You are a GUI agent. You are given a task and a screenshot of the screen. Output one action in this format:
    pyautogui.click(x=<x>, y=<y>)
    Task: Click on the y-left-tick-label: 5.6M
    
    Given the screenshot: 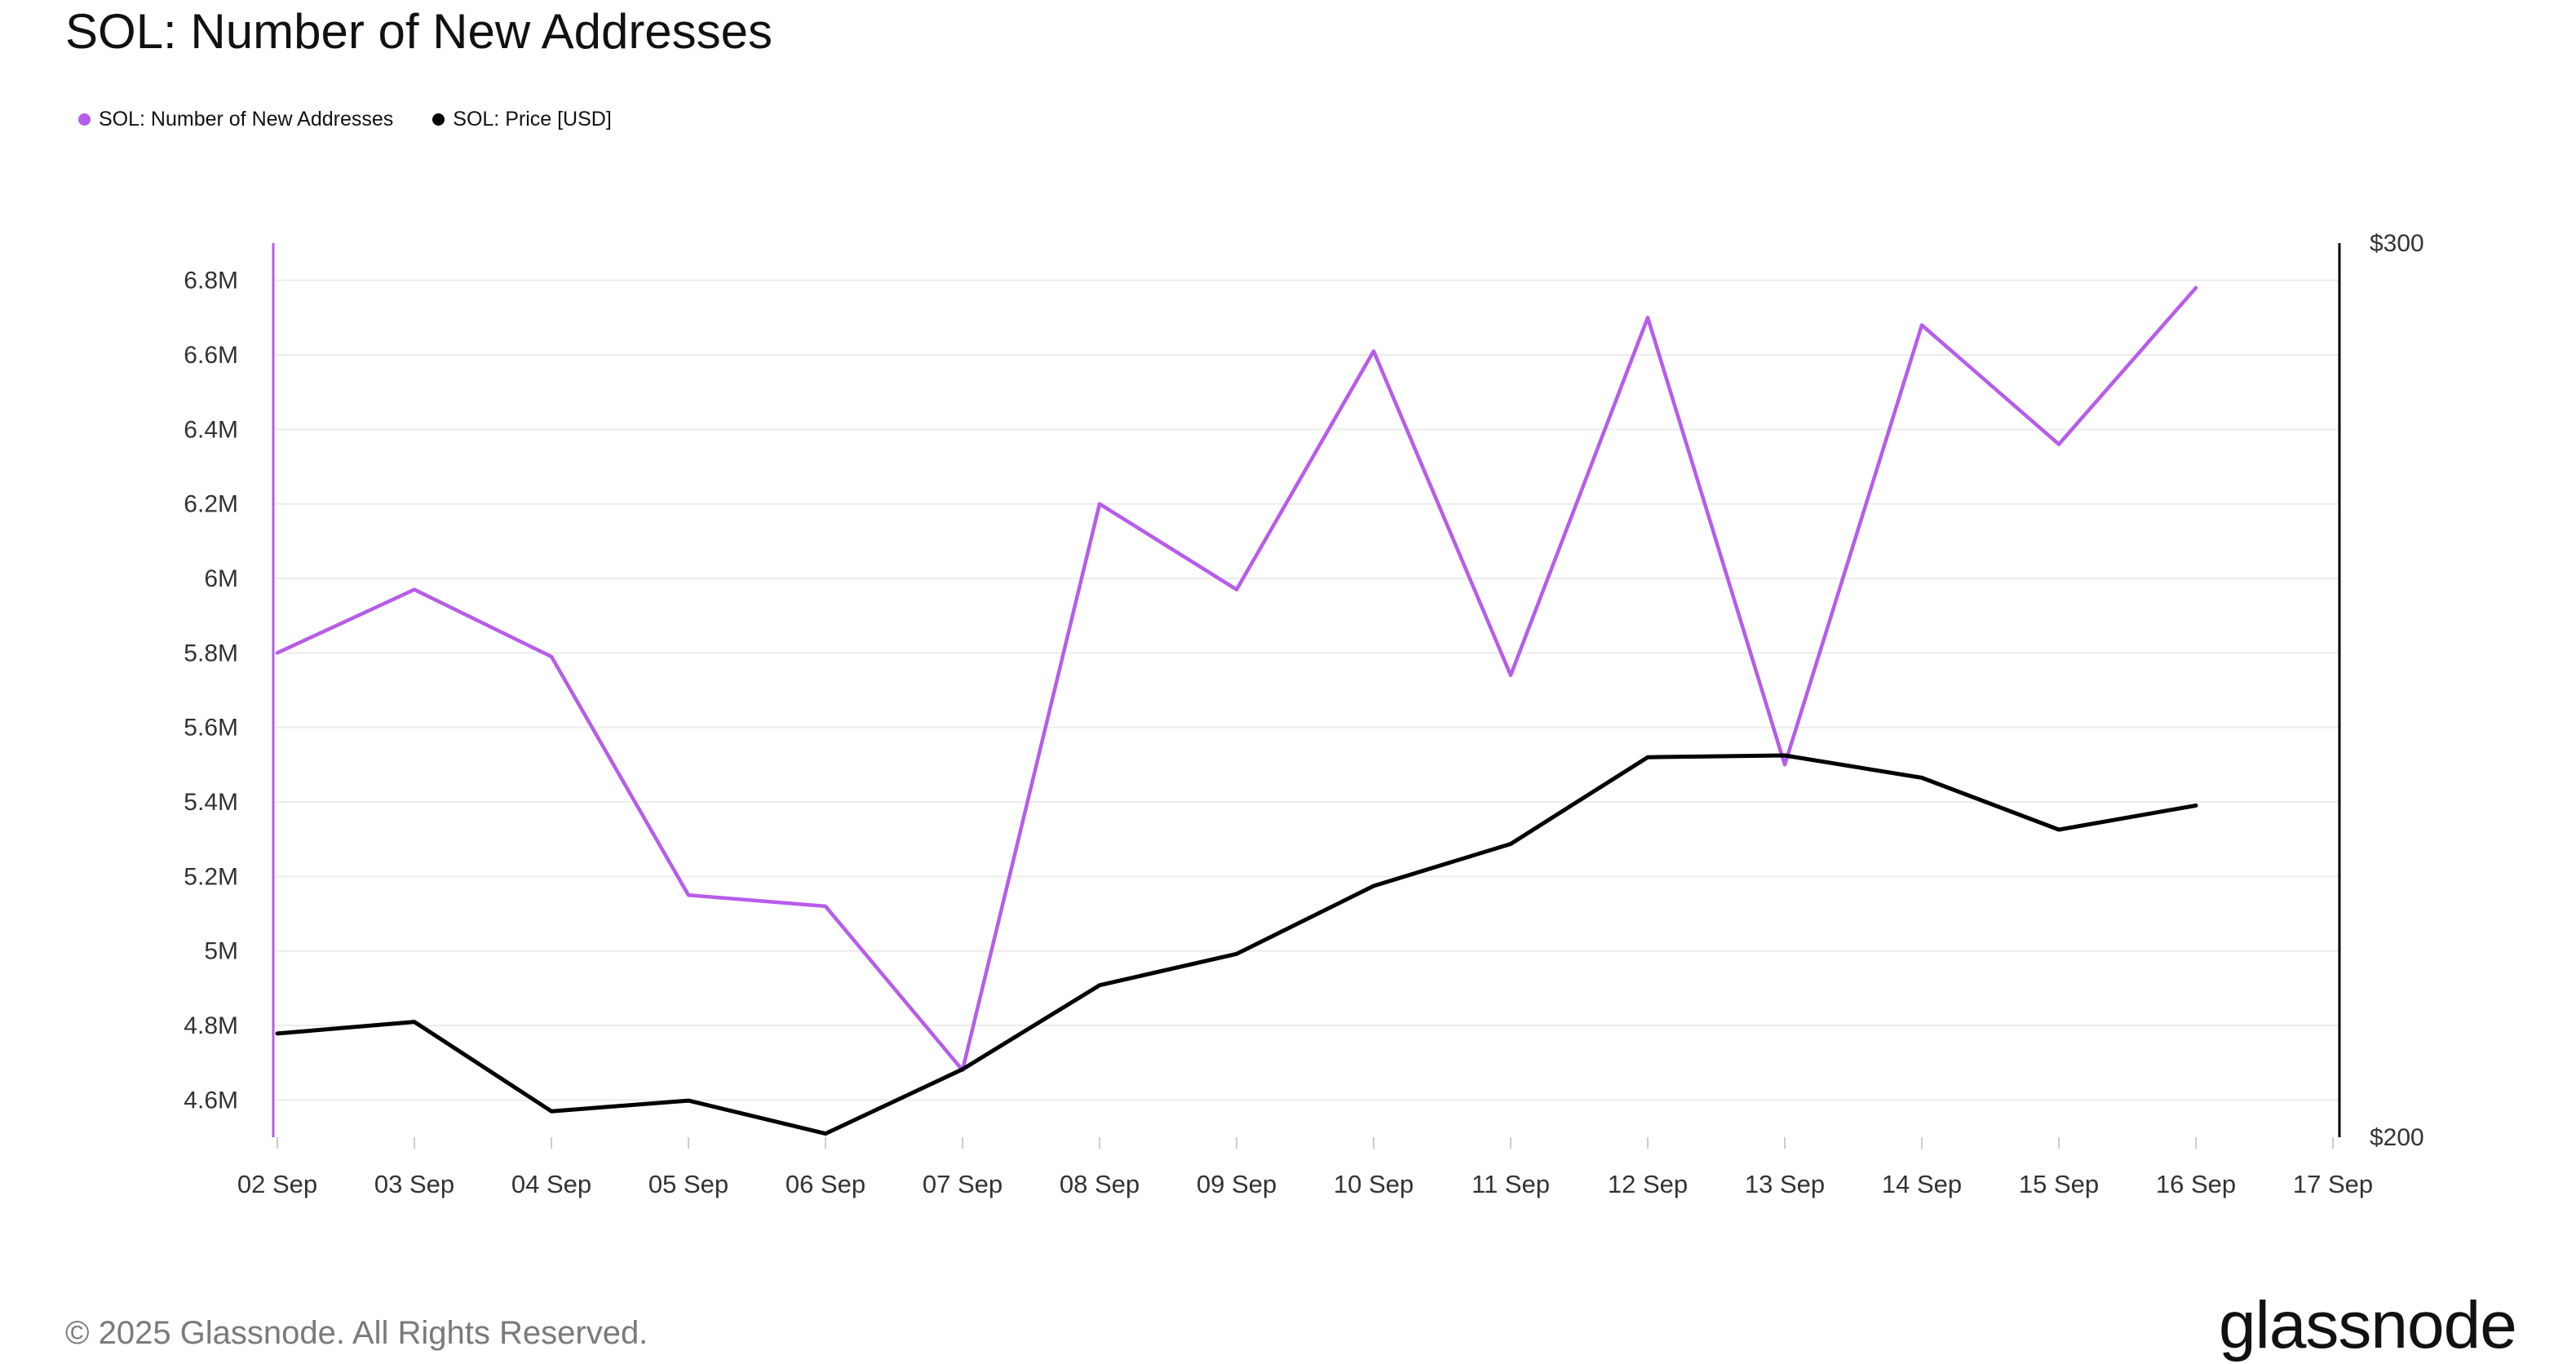 What is the action you would take?
    pyautogui.click(x=211, y=728)
    